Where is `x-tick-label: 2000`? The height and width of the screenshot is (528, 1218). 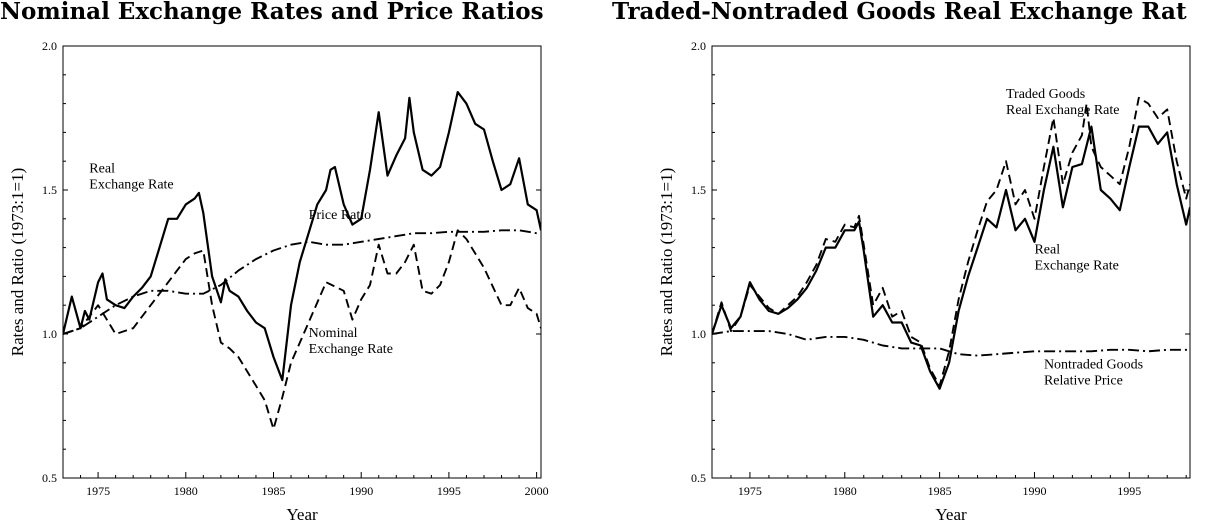 x-tick-label: 2000 is located at coordinates (537, 491).